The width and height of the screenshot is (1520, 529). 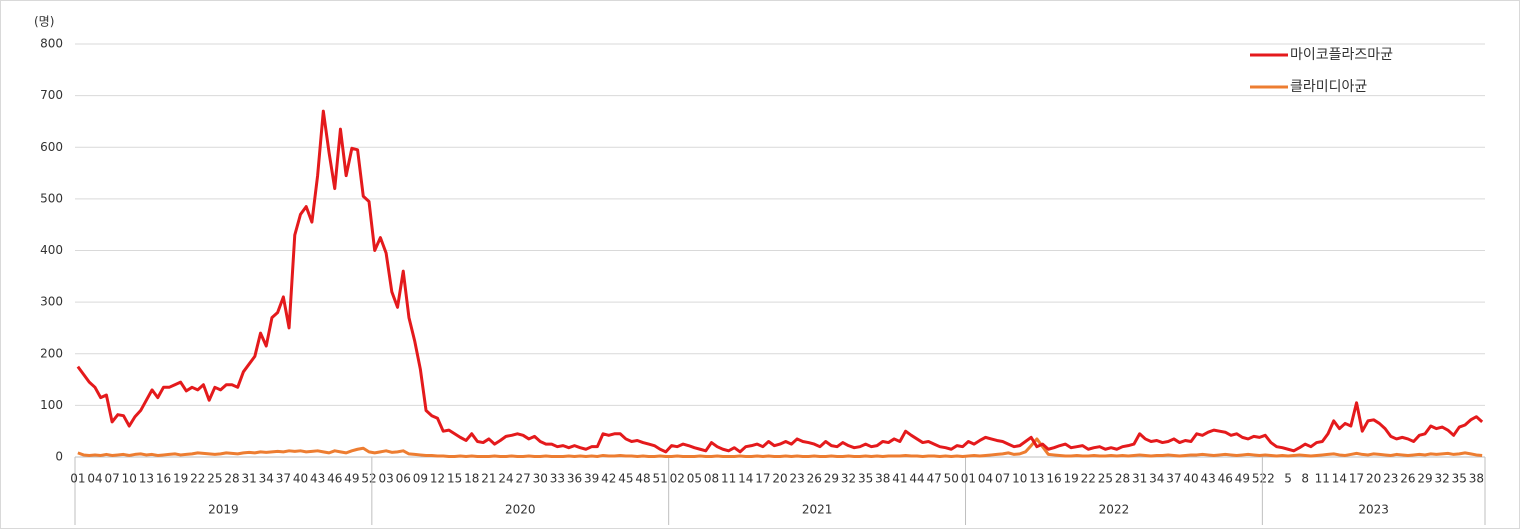 I want to click on x-tick-label: 41, so click(x=899, y=479).